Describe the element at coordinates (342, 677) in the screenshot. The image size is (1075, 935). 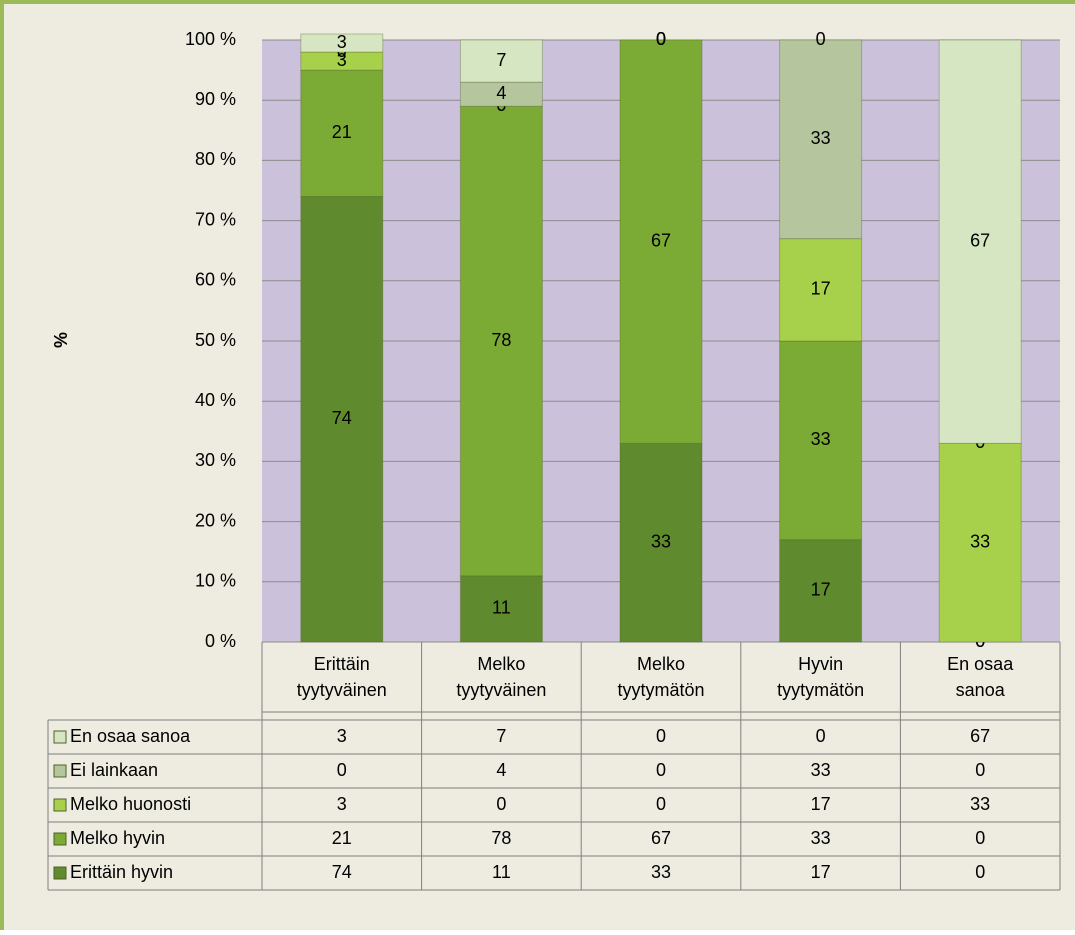
I see `x-tick-label: Erittäin tyytyväinen` at that location.